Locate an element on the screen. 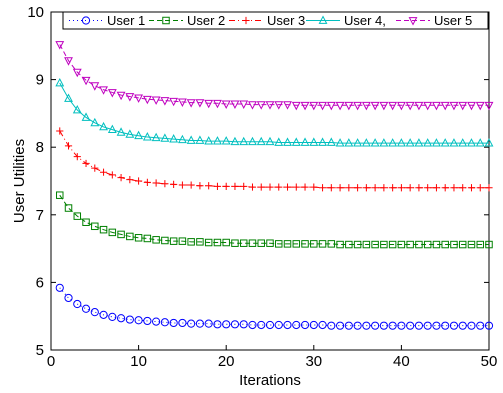 The width and height of the screenshot is (503, 393). legend-item-1: User 1 is located at coordinates (107, 20).